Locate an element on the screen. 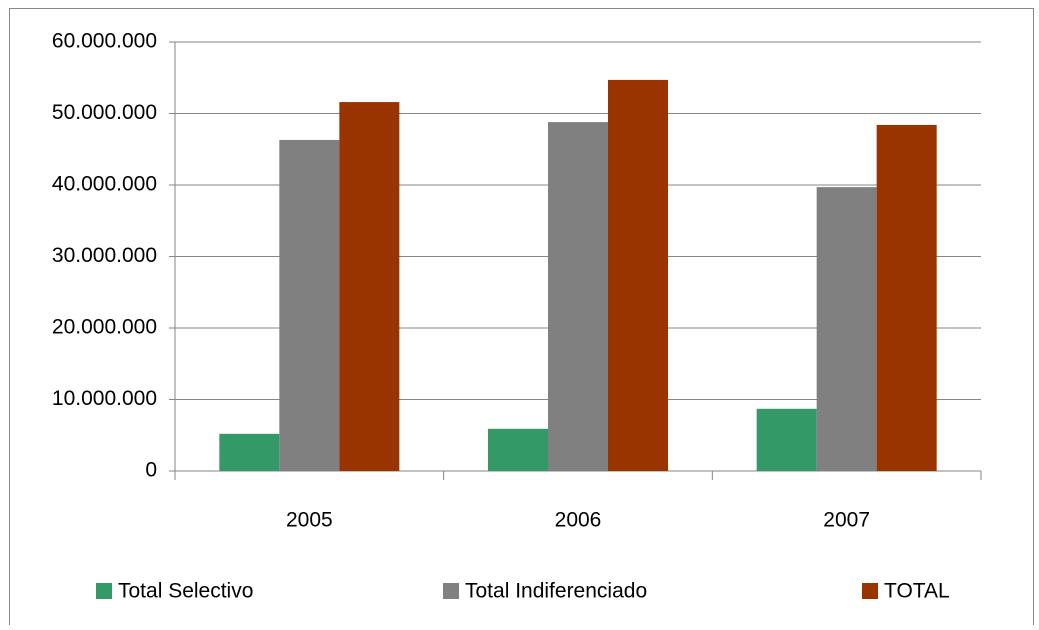  y-tick-label: 10.000.000 is located at coordinates (104, 398).